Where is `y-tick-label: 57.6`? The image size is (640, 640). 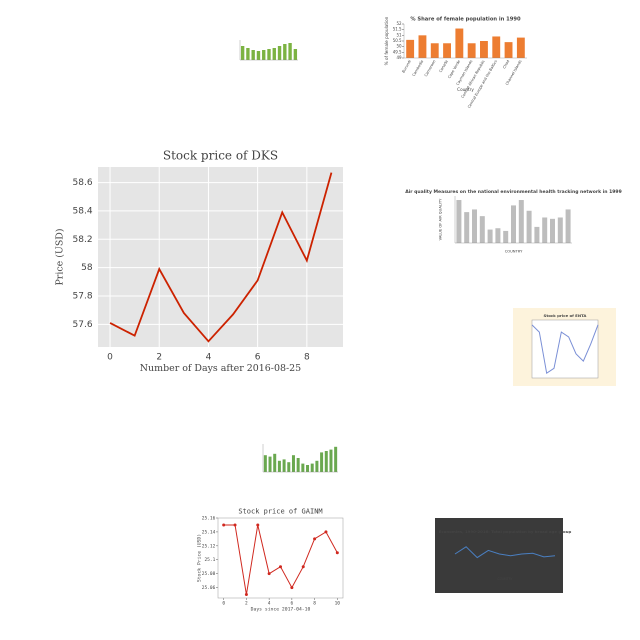
y-tick-label: 57.6 is located at coordinates (83, 325).